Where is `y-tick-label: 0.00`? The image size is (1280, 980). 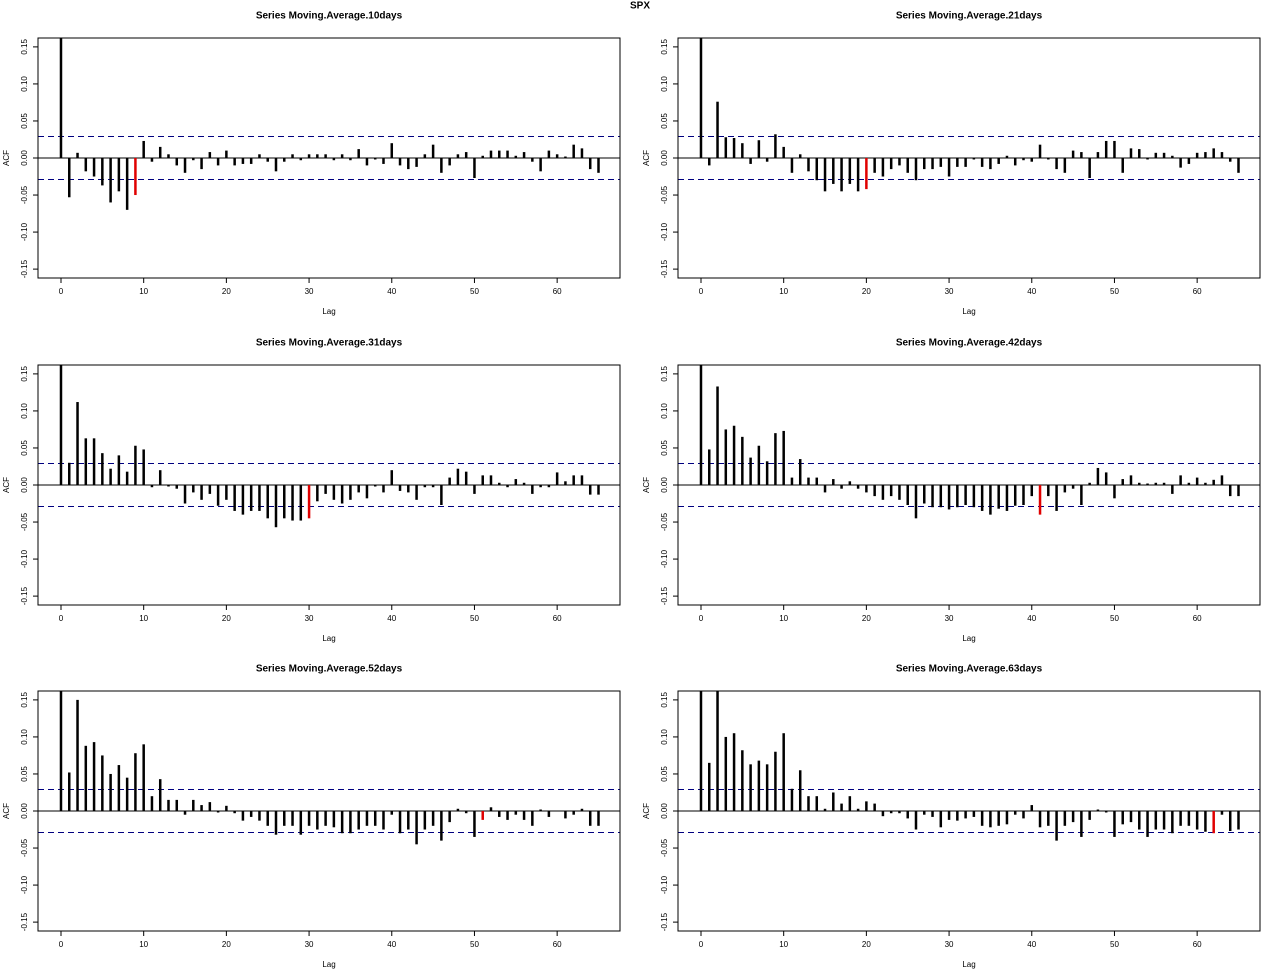
y-tick-label: 0.00 is located at coordinates (664, 485).